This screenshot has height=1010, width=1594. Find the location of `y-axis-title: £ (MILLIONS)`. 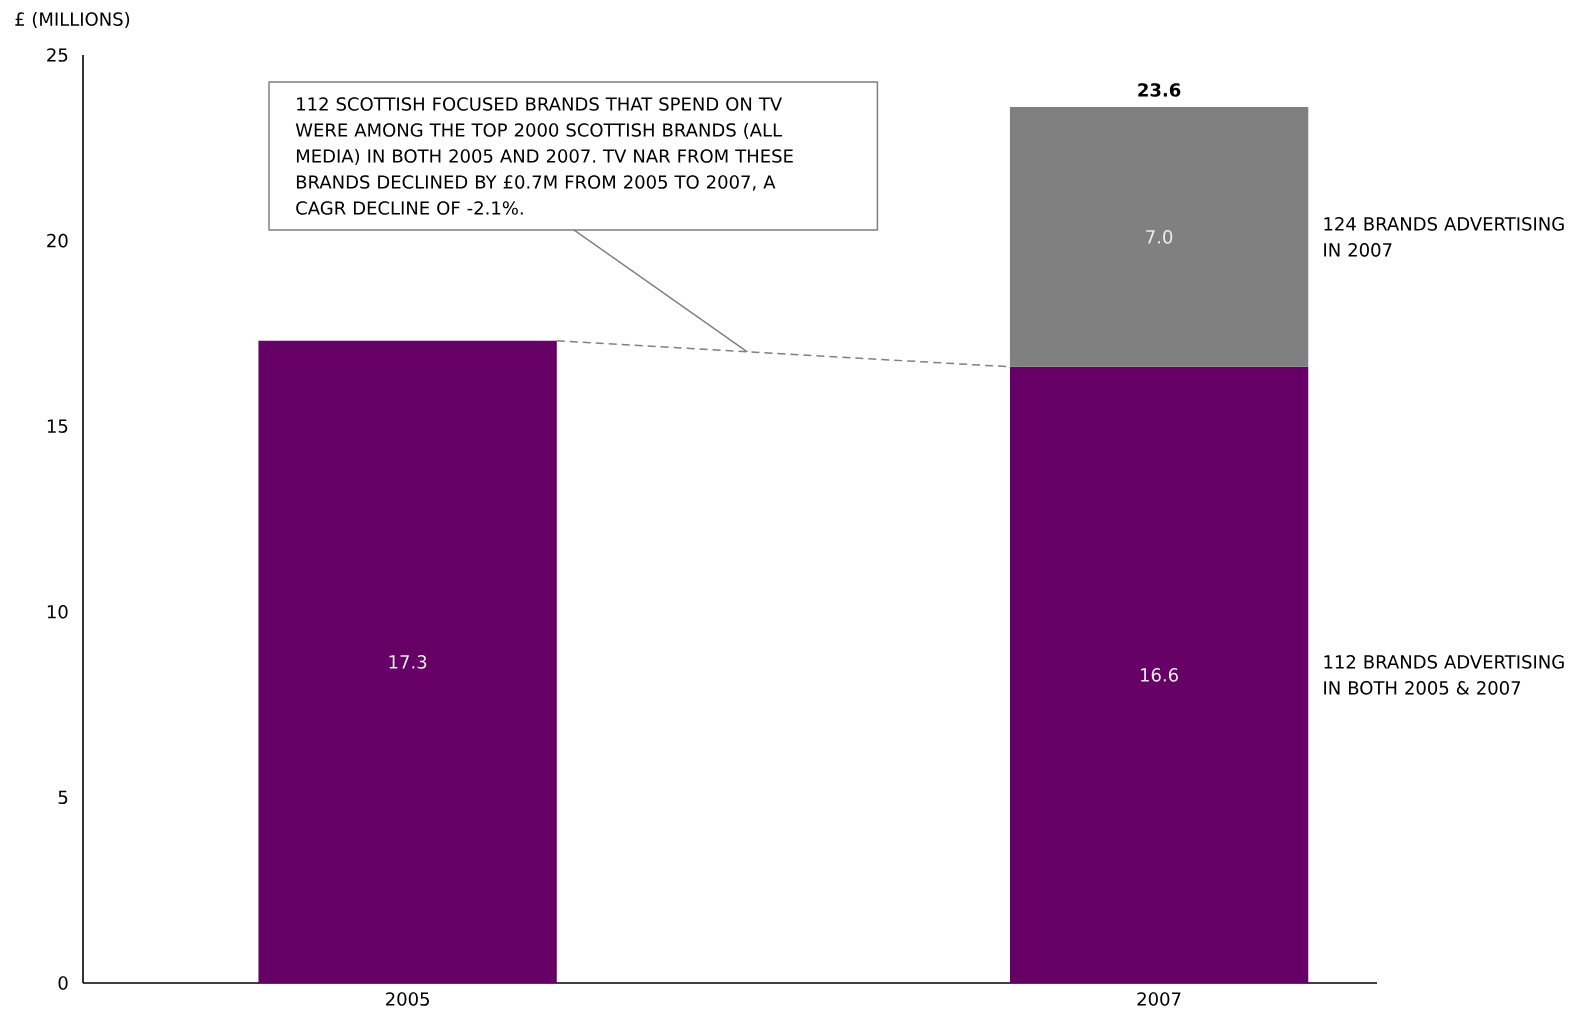

y-axis-title: £ (MILLIONS) is located at coordinates (72, 20).